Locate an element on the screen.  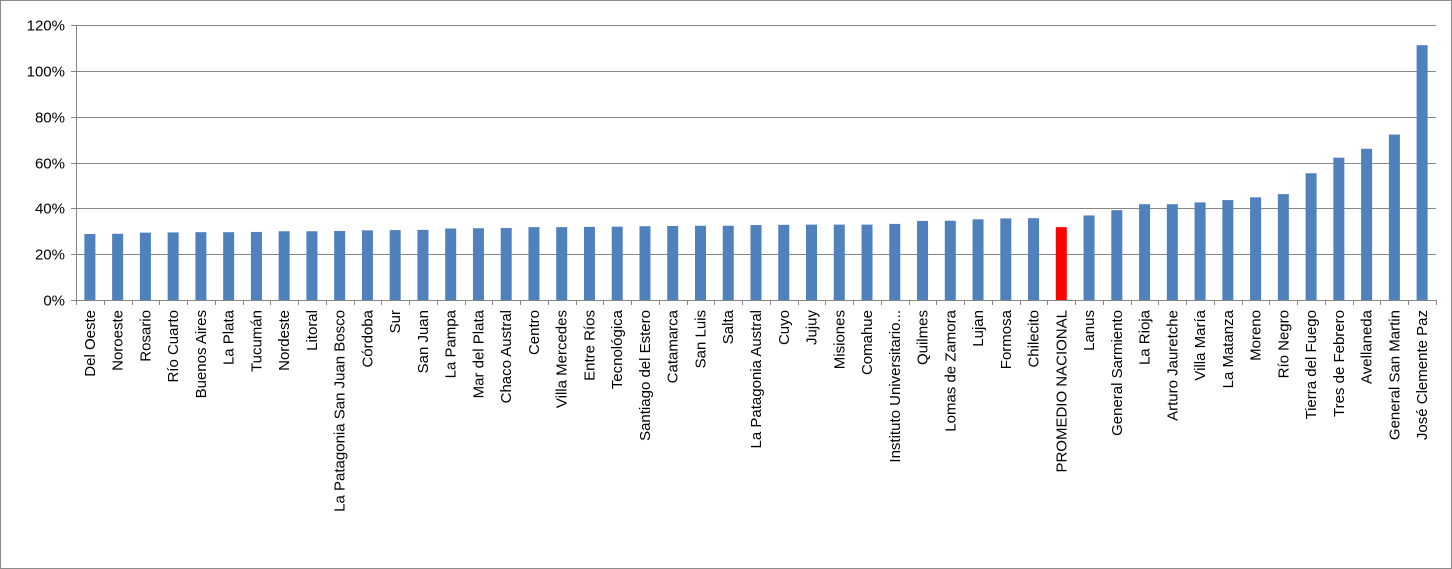
bar-la-plata is located at coordinates (229, 266).